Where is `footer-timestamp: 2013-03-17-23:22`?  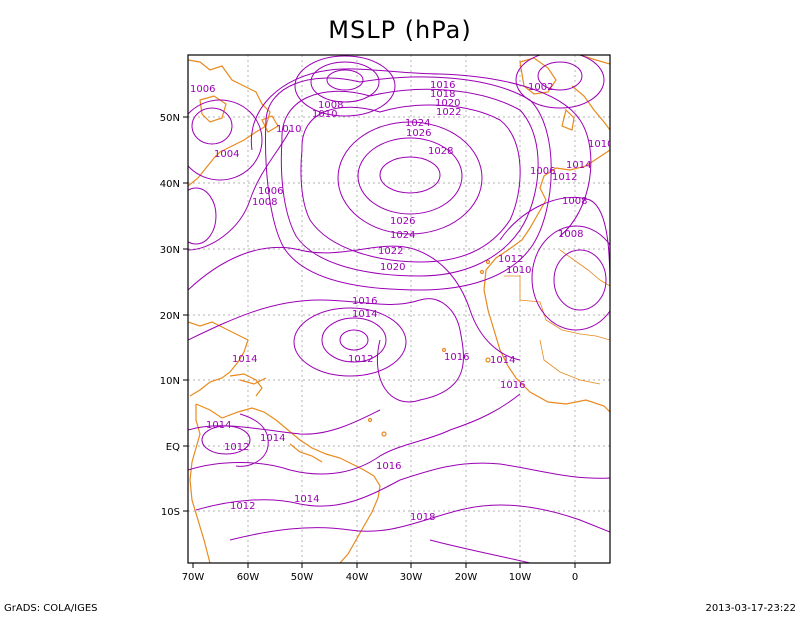
footer-timestamp: 2013-03-17-23:22 is located at coordinates (750, 608).